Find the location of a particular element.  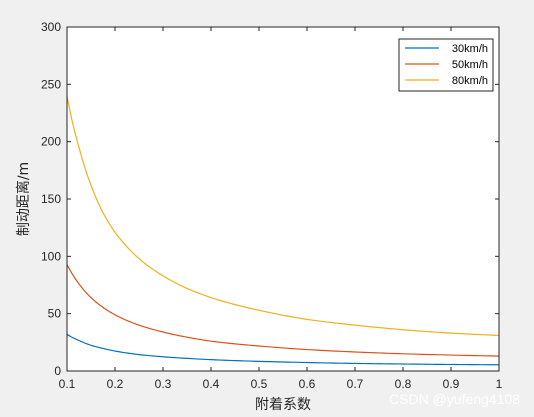

y-tick-label: 200 is located at coordinates (51, 142).